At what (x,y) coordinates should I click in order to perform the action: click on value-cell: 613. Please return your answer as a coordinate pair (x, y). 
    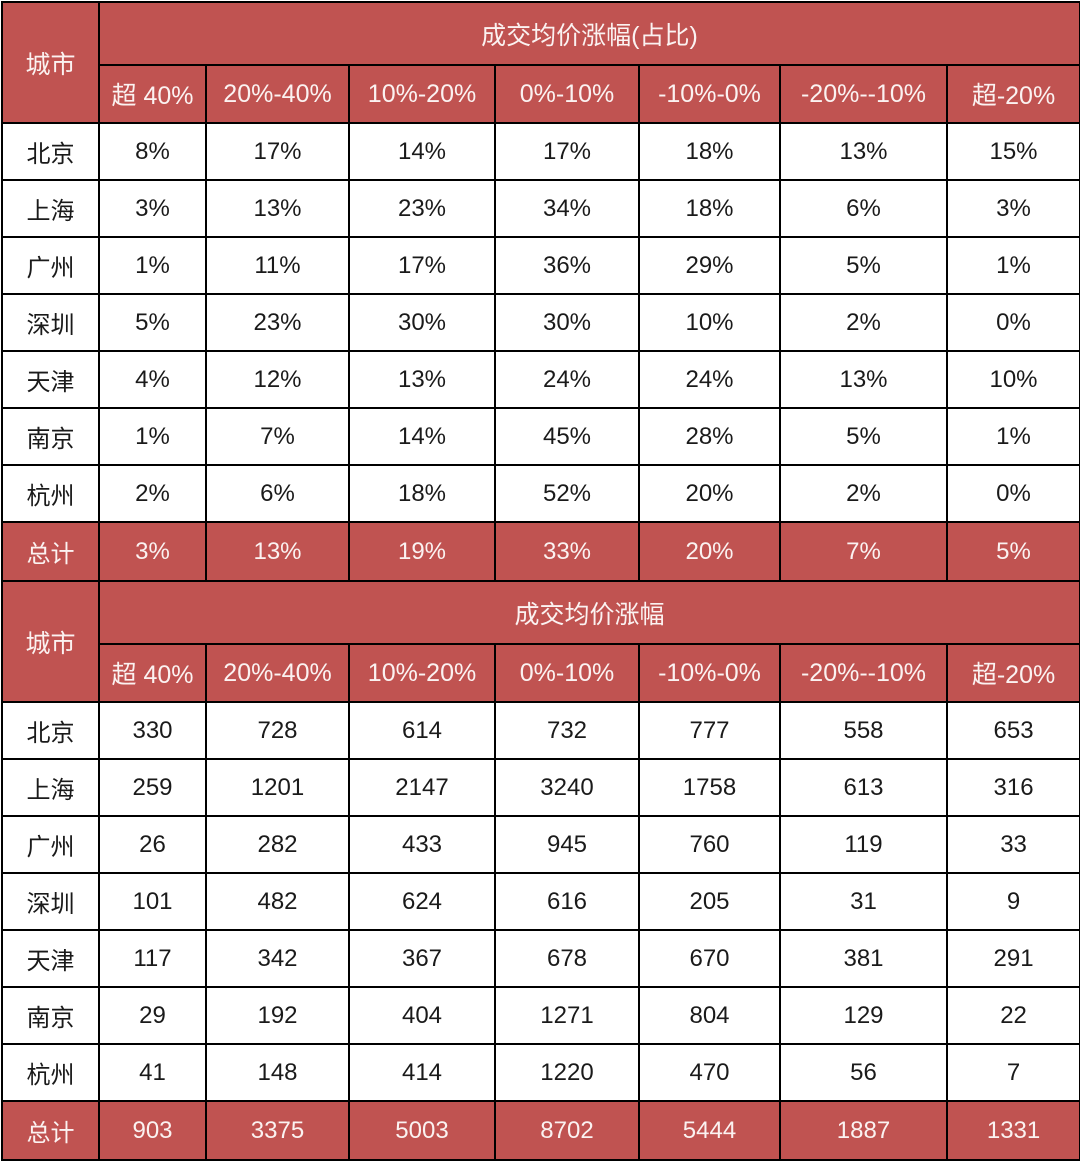
    Looking at the image, I should click on (863, 787).